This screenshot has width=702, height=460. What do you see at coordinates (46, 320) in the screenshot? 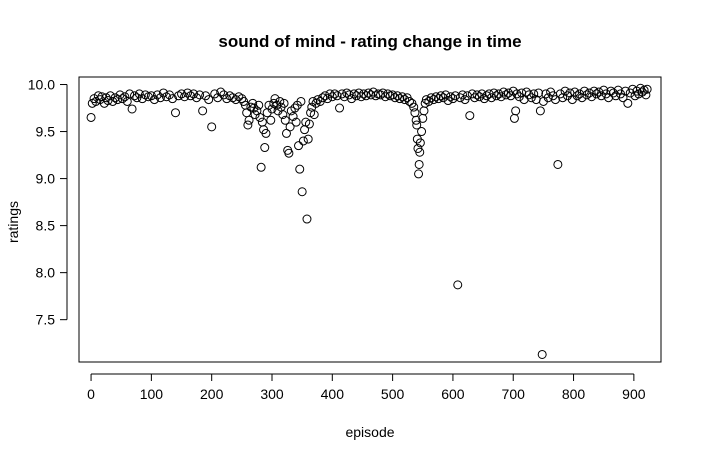
I see `y-tick-label: 7.5` at bounding box center [46, 320].